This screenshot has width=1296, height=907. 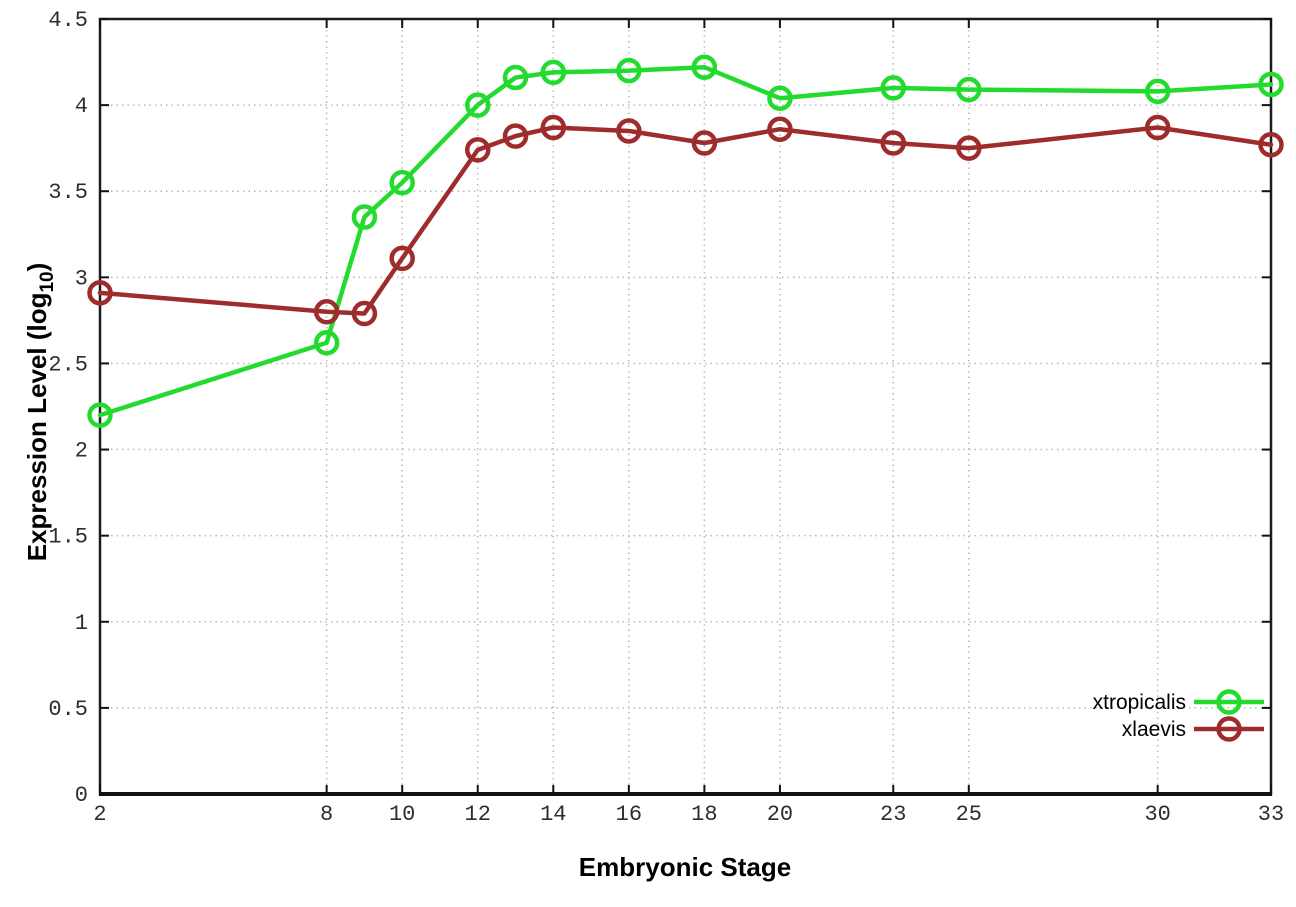 What do you see at coordinates (81, 278) in the screenshot?
I see `y-tick-label: 3` at bounding box center [81, 278].